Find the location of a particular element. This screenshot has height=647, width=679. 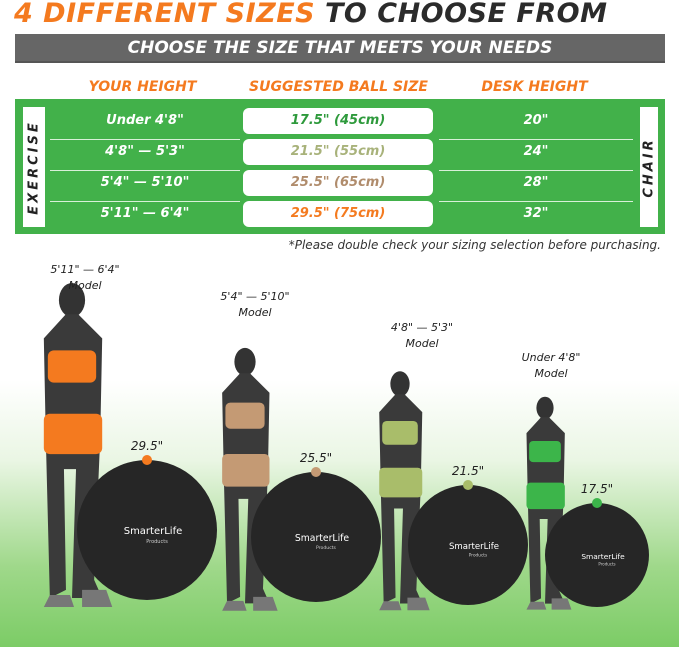

desk-height-cell: 28" is located at coordinates (536, 182).